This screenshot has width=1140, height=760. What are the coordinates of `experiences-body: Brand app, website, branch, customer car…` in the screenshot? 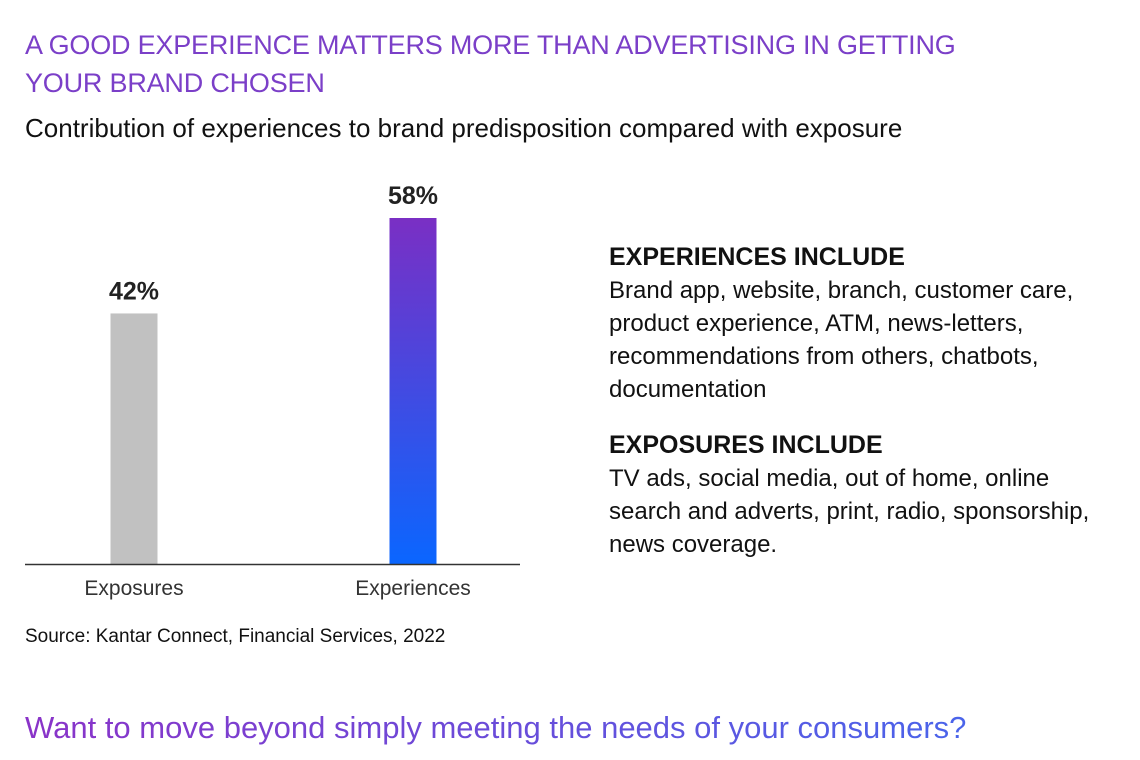 It's located at (841, 340).